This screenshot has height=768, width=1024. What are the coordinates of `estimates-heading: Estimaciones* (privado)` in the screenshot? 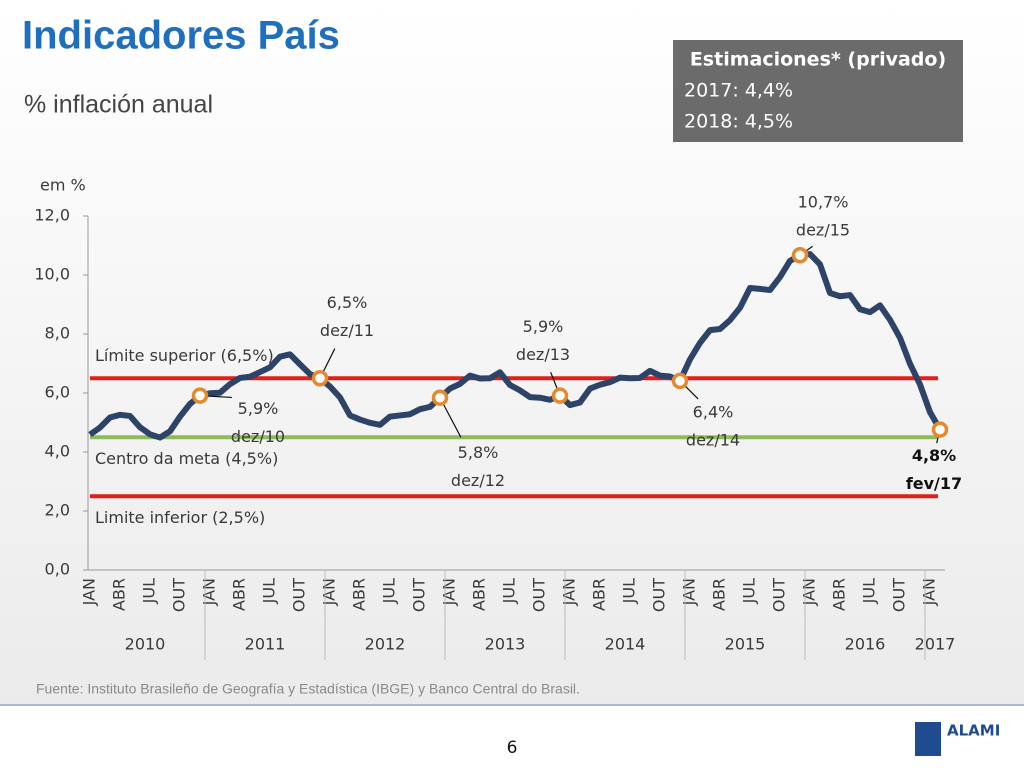 It's located at (818, 60).